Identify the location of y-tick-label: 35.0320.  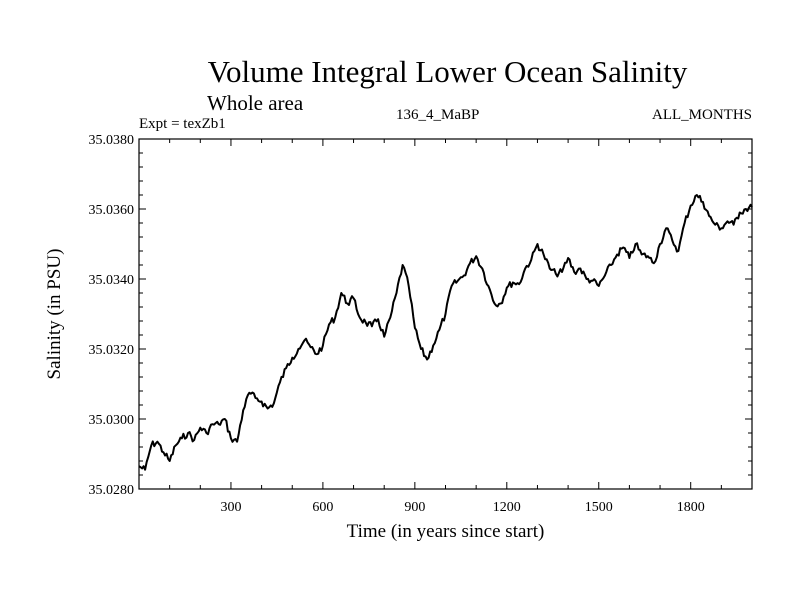
(112, 350).